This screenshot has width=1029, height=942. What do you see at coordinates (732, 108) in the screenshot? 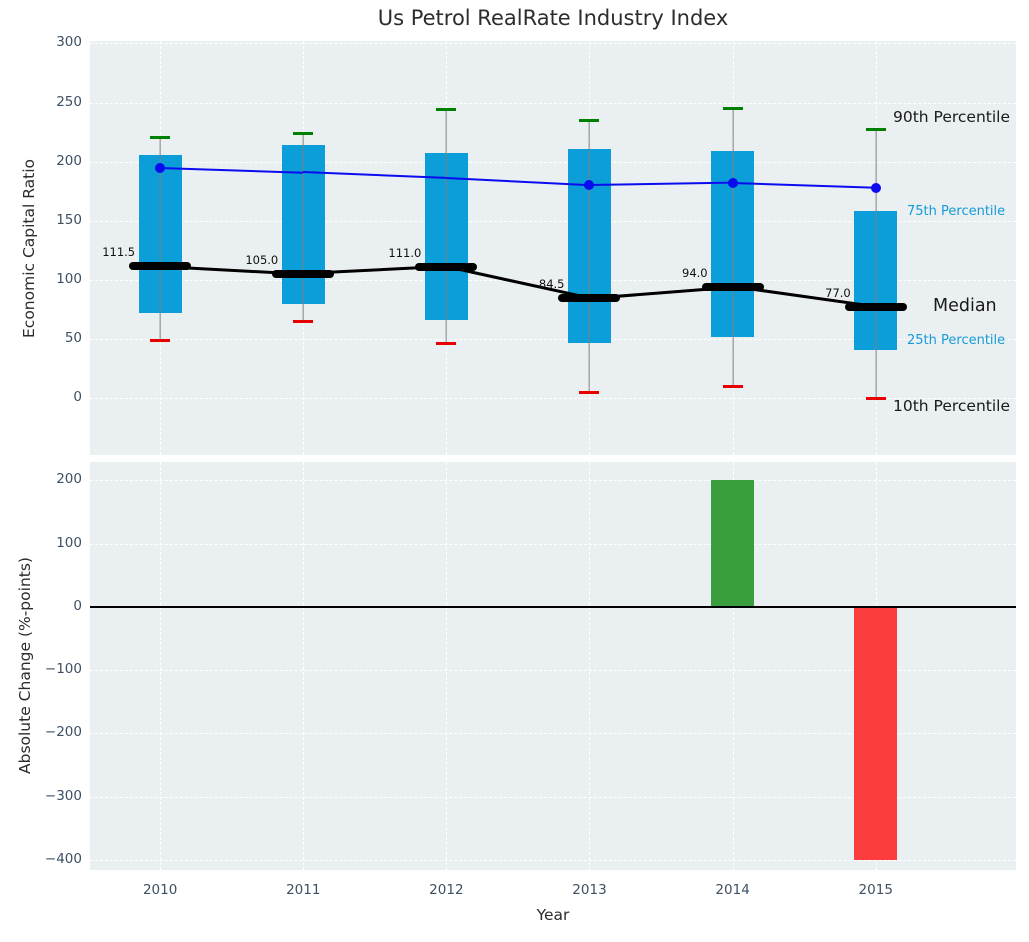
I see `whisker-cap-90th-2014` at bounding box center [732, 108].